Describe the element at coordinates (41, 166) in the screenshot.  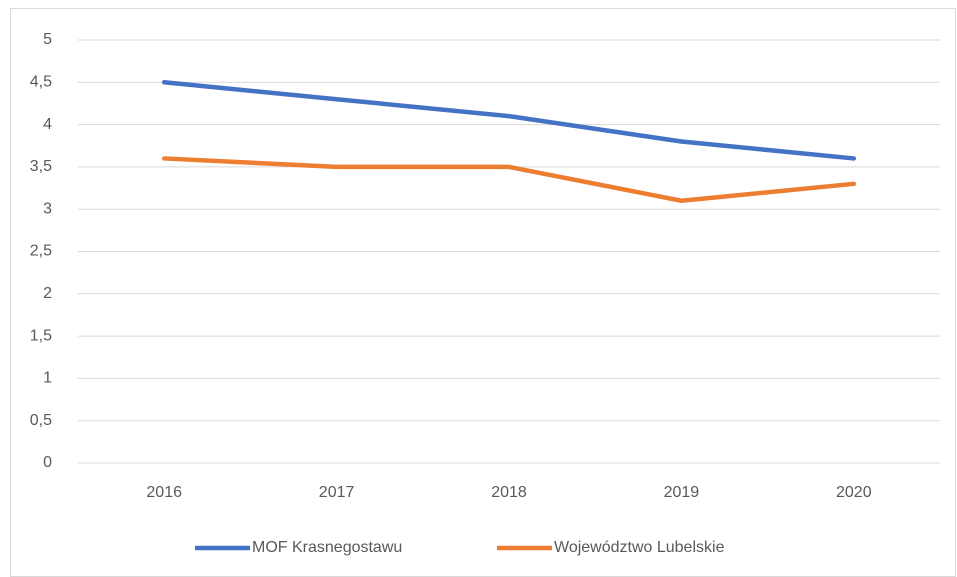
I see `y-tick-label: 3,5` at that location.